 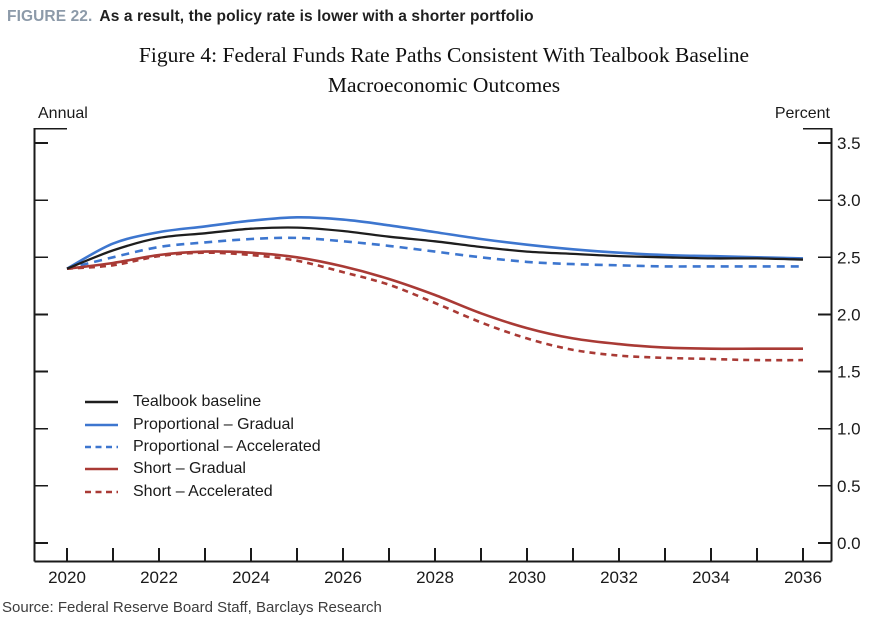 What do you see at coordinates (197, 402) in the screenshot?
I see `legend-label: Tealbook baseline` at bounding box center [197, 402].